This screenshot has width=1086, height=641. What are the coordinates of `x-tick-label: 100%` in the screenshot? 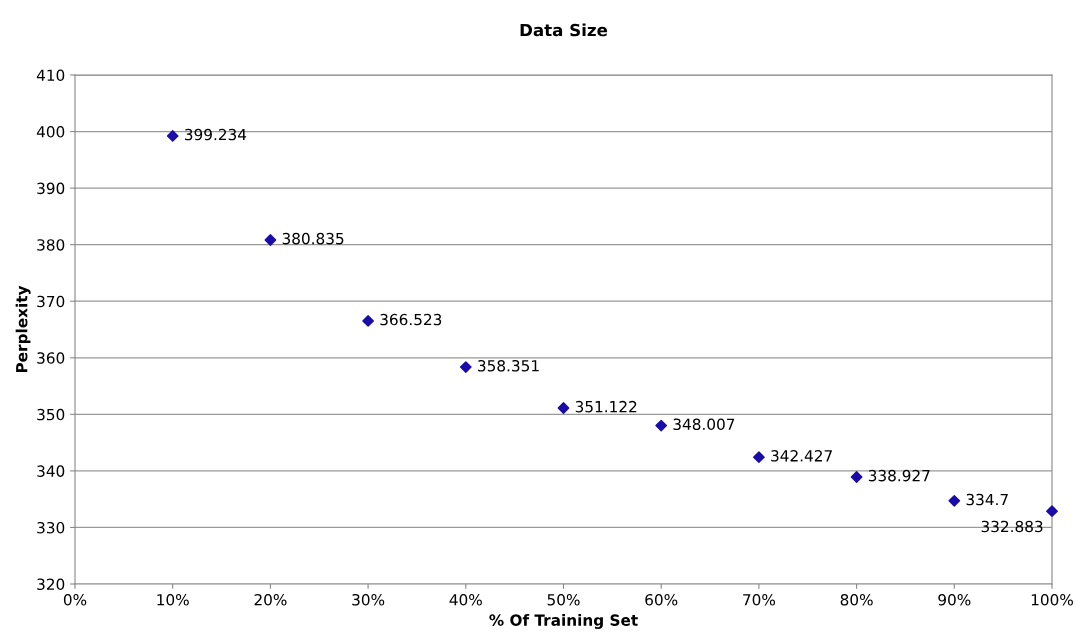 It's located at (1052, 599).